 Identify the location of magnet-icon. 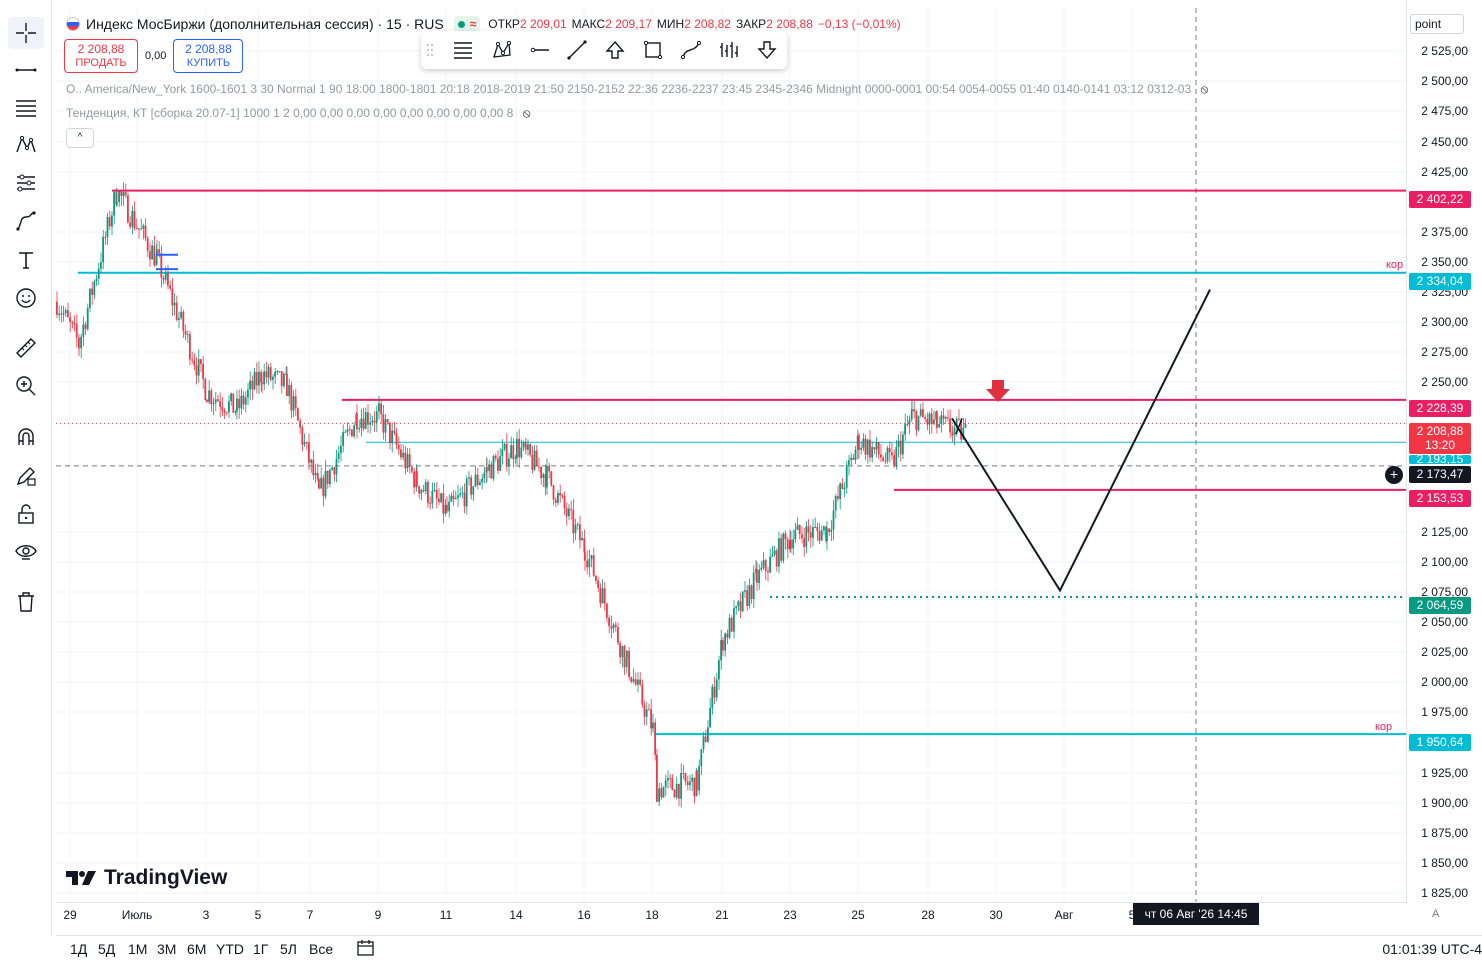
(26, 437).